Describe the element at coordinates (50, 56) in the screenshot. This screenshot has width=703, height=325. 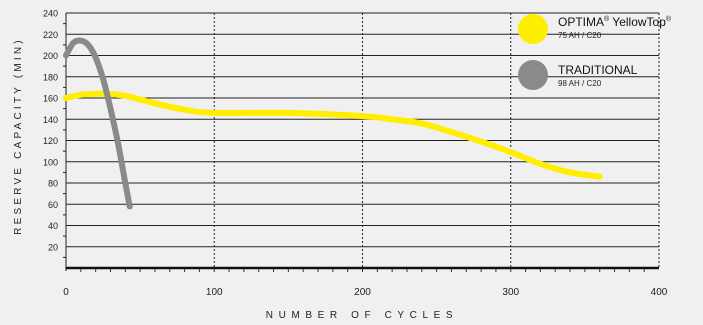
I see `y-tick-label-200: 200` at that location.